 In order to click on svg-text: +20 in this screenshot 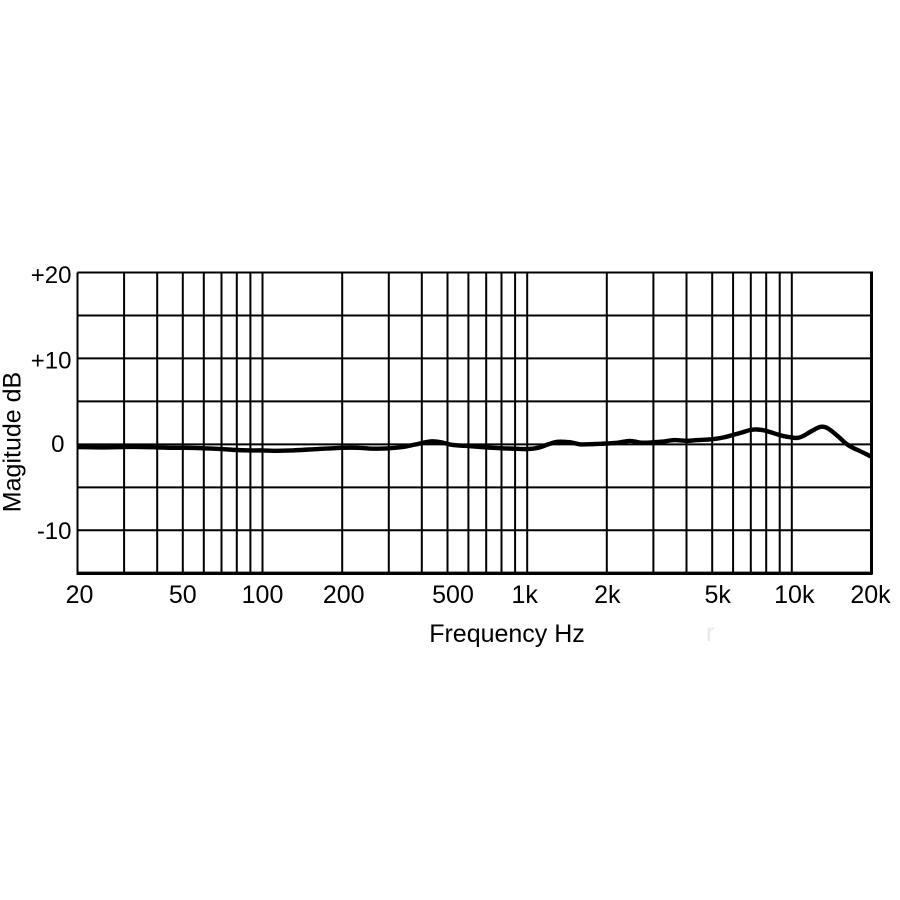, I will do `click(51, 275)`.